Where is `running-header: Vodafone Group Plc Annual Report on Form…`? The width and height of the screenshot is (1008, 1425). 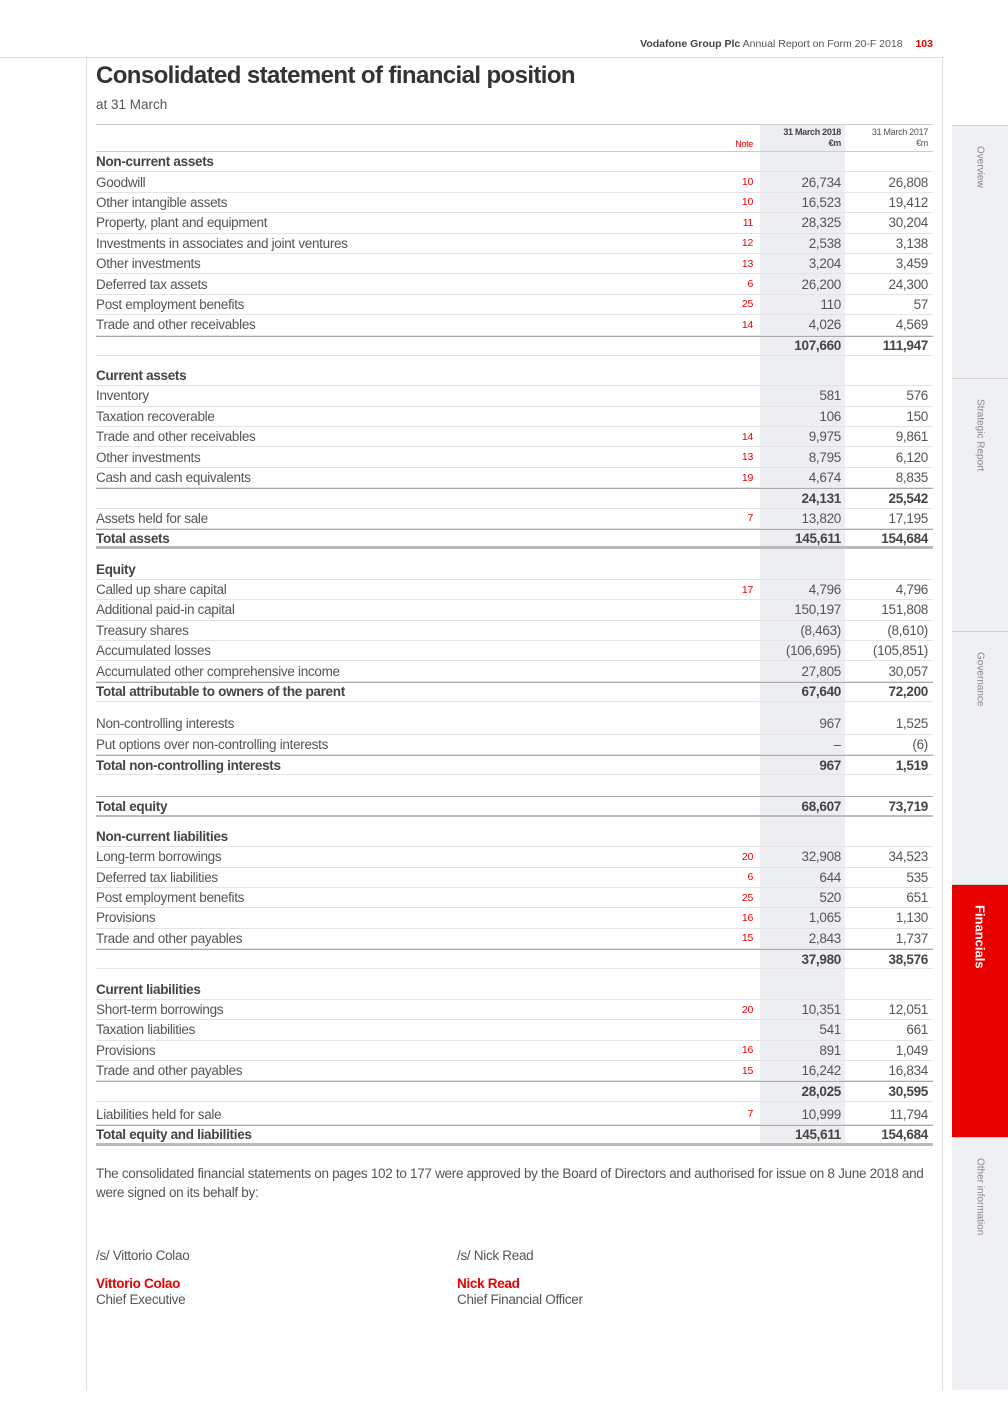 running-header: Vodafone Group Plc Annual Report on Form… is located at coordinates (786, 44).